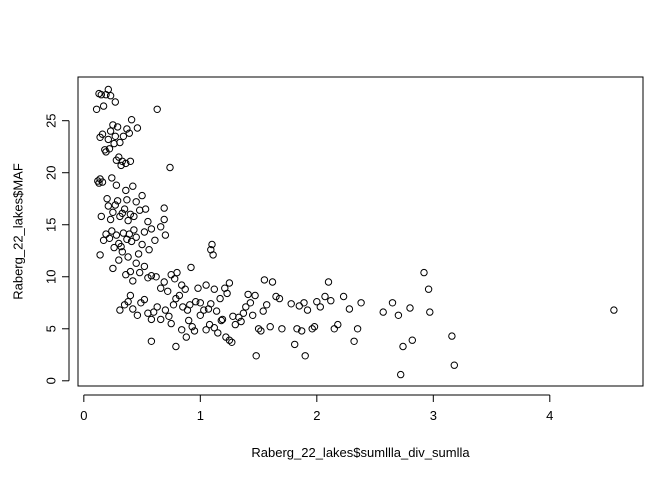 The height and width of the screenshot is (480, 672). I want to click on x-tick-label: 4, so click(549, 415).